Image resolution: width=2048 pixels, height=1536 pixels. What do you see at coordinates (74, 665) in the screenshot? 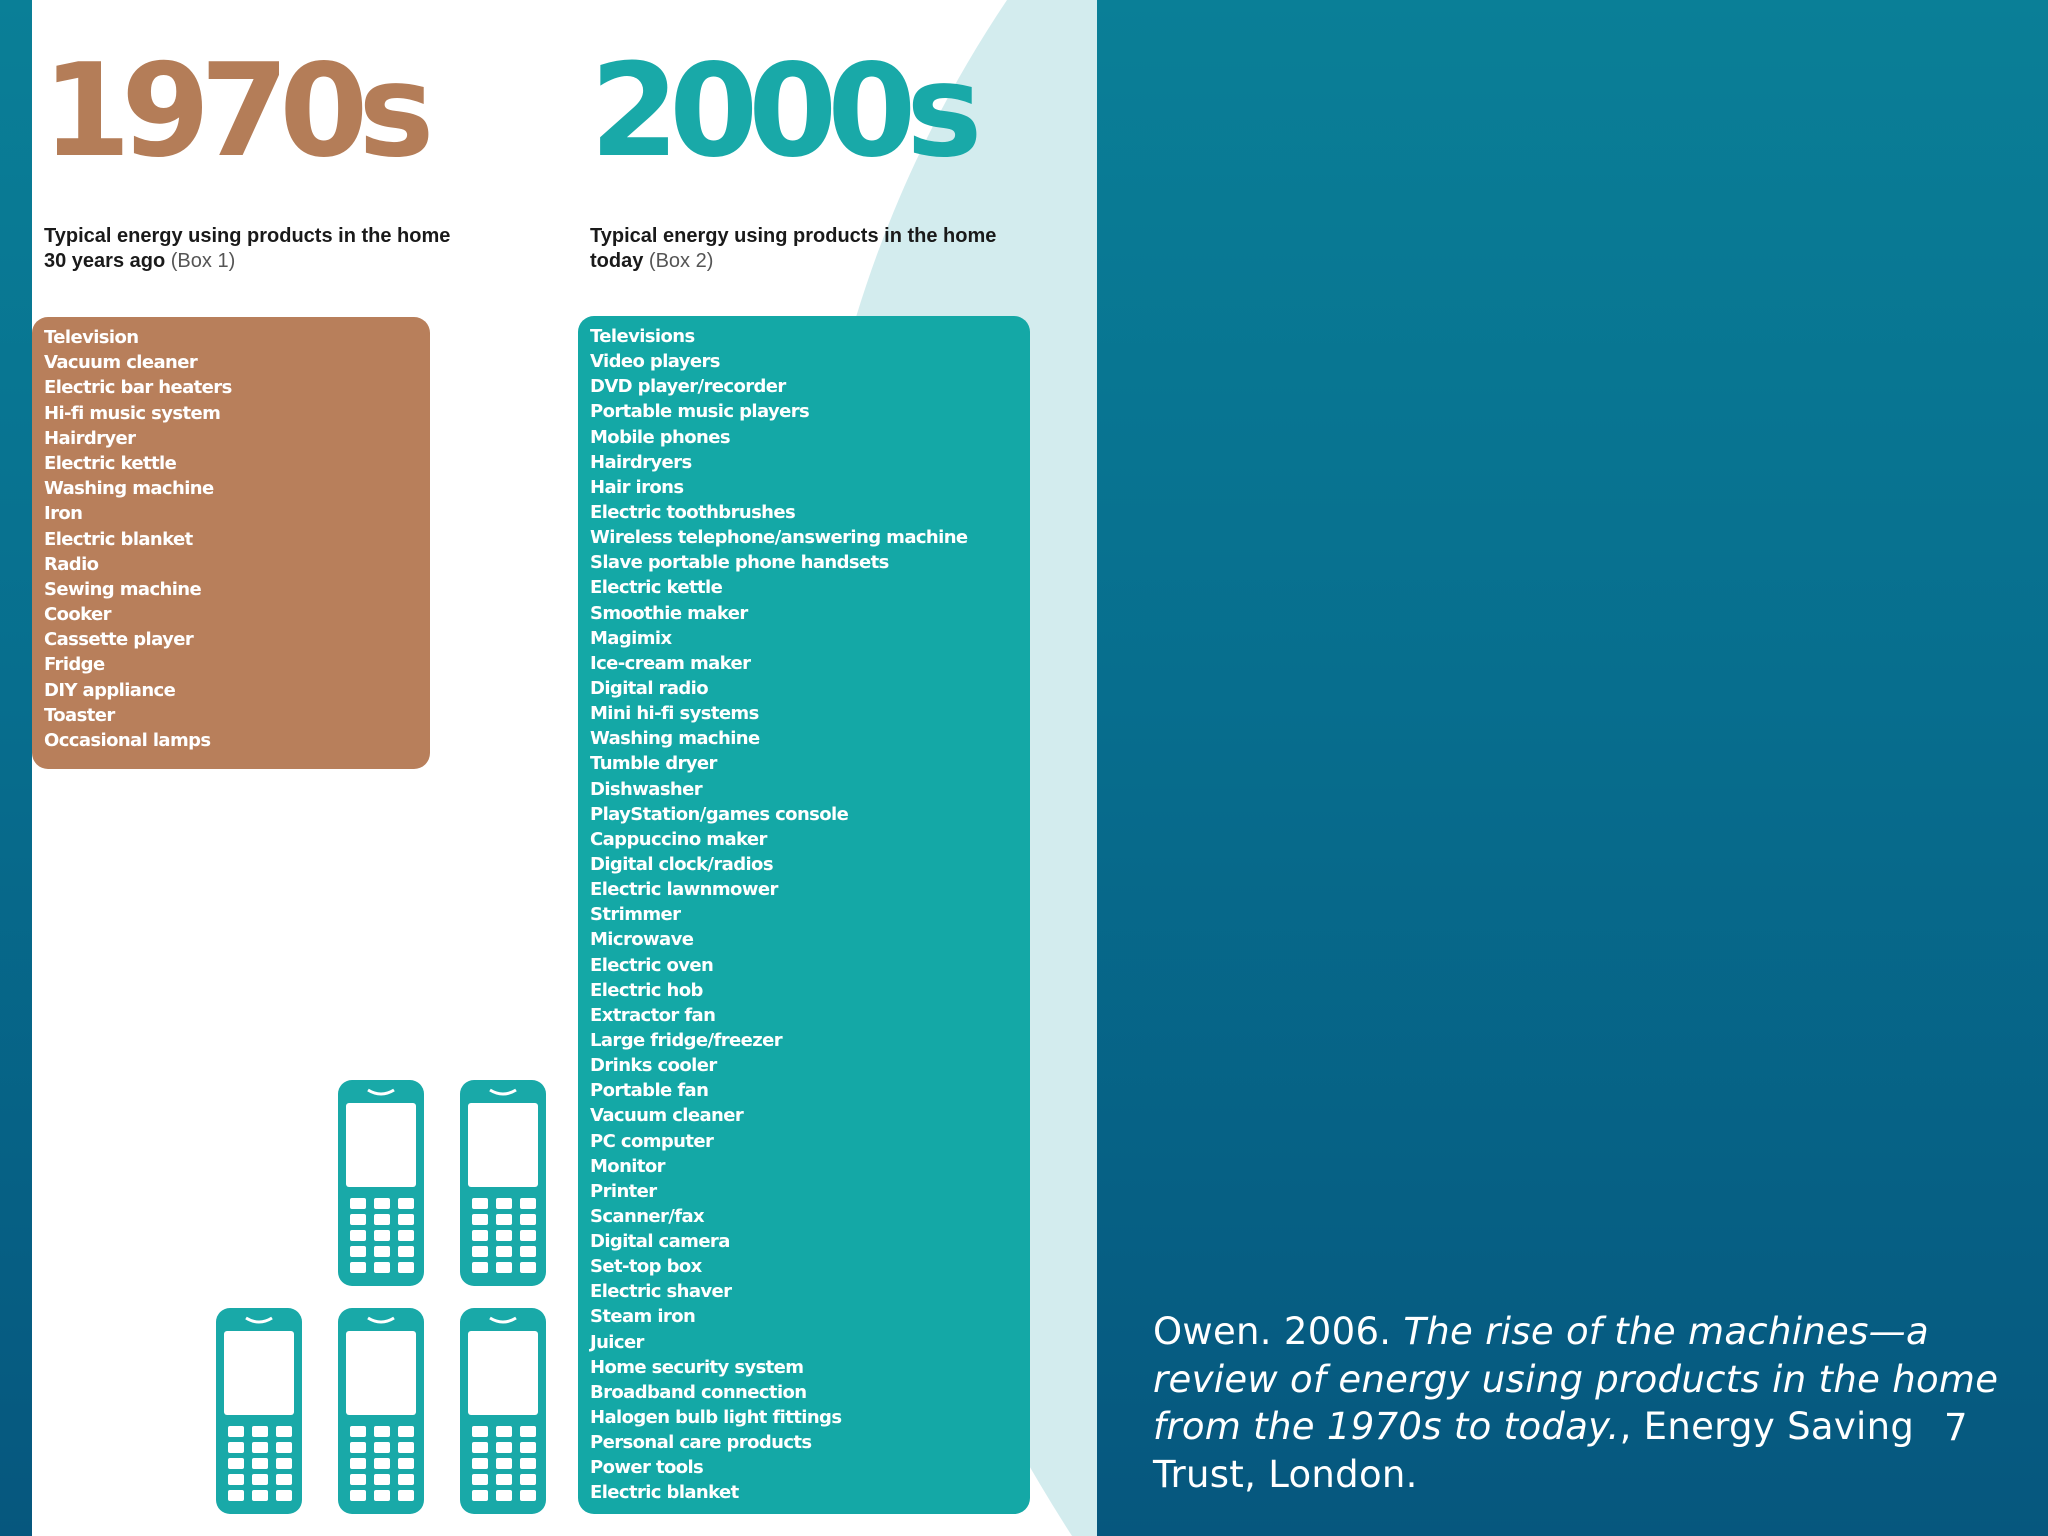
I see `product-item: Fridge` at bounding box center [74, 665].